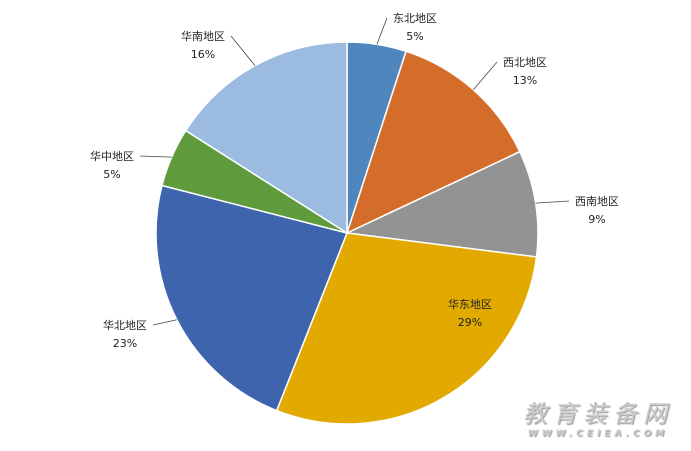 This screenshot has width=691, height=451. What do you see at coordinates (596, 219) in the screenshot?
I see `slice-value-label-2: 9%` at bounding box center [596, 219].